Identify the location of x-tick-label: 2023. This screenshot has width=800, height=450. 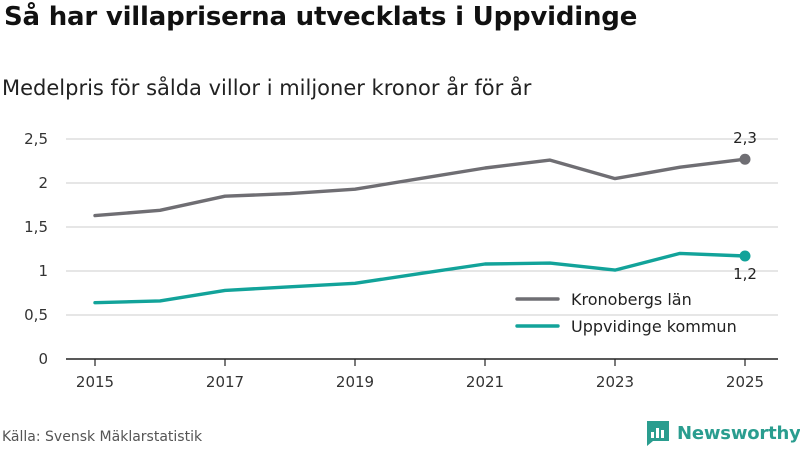
(615, 382).